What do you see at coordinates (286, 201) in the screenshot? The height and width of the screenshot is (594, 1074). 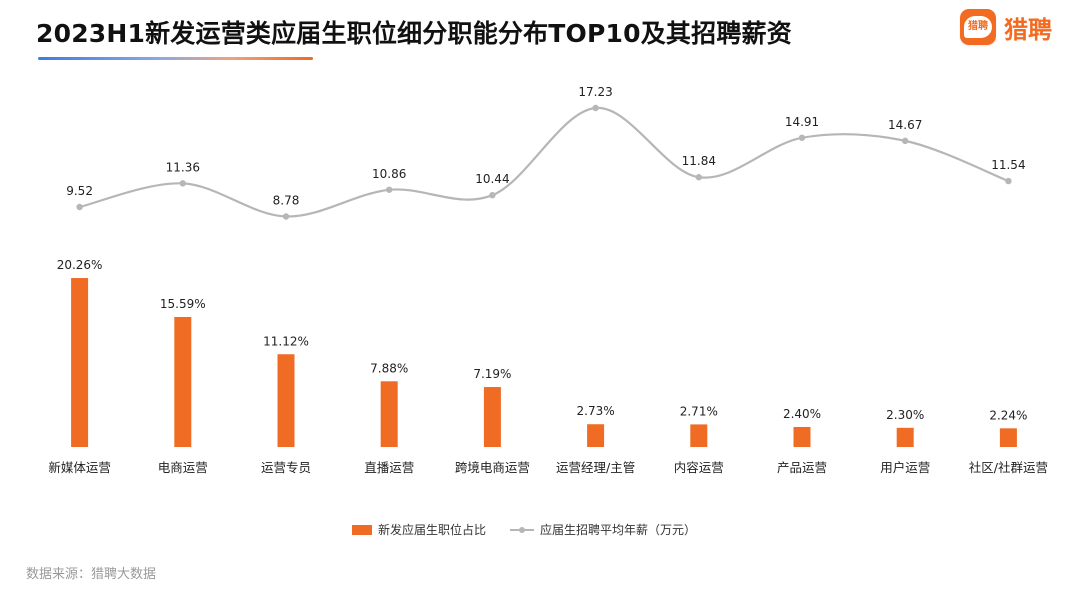 I see `salary-value-label: 8.78` at bounding box center [286, 201].